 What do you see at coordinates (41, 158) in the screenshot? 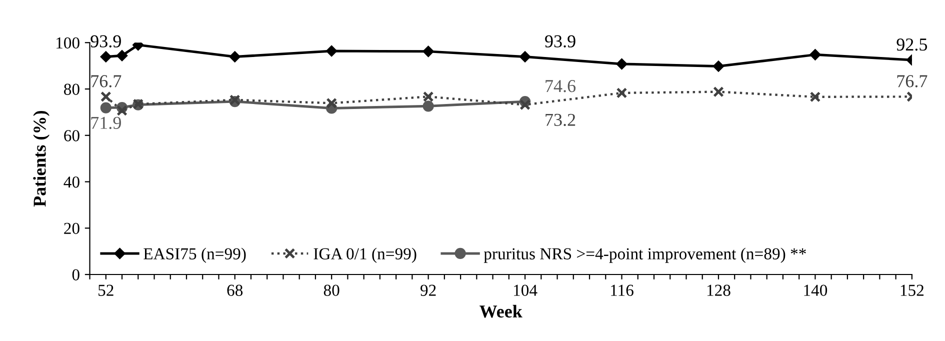
I see `y-axis-title: Patients (%)` at bounding box center [41, 158].